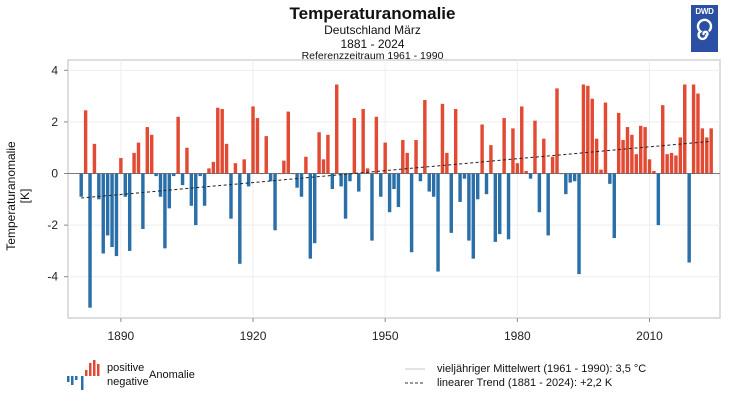 This screenshot has height=417, width=745. I want to click on bar-1947, so click(372, 207).